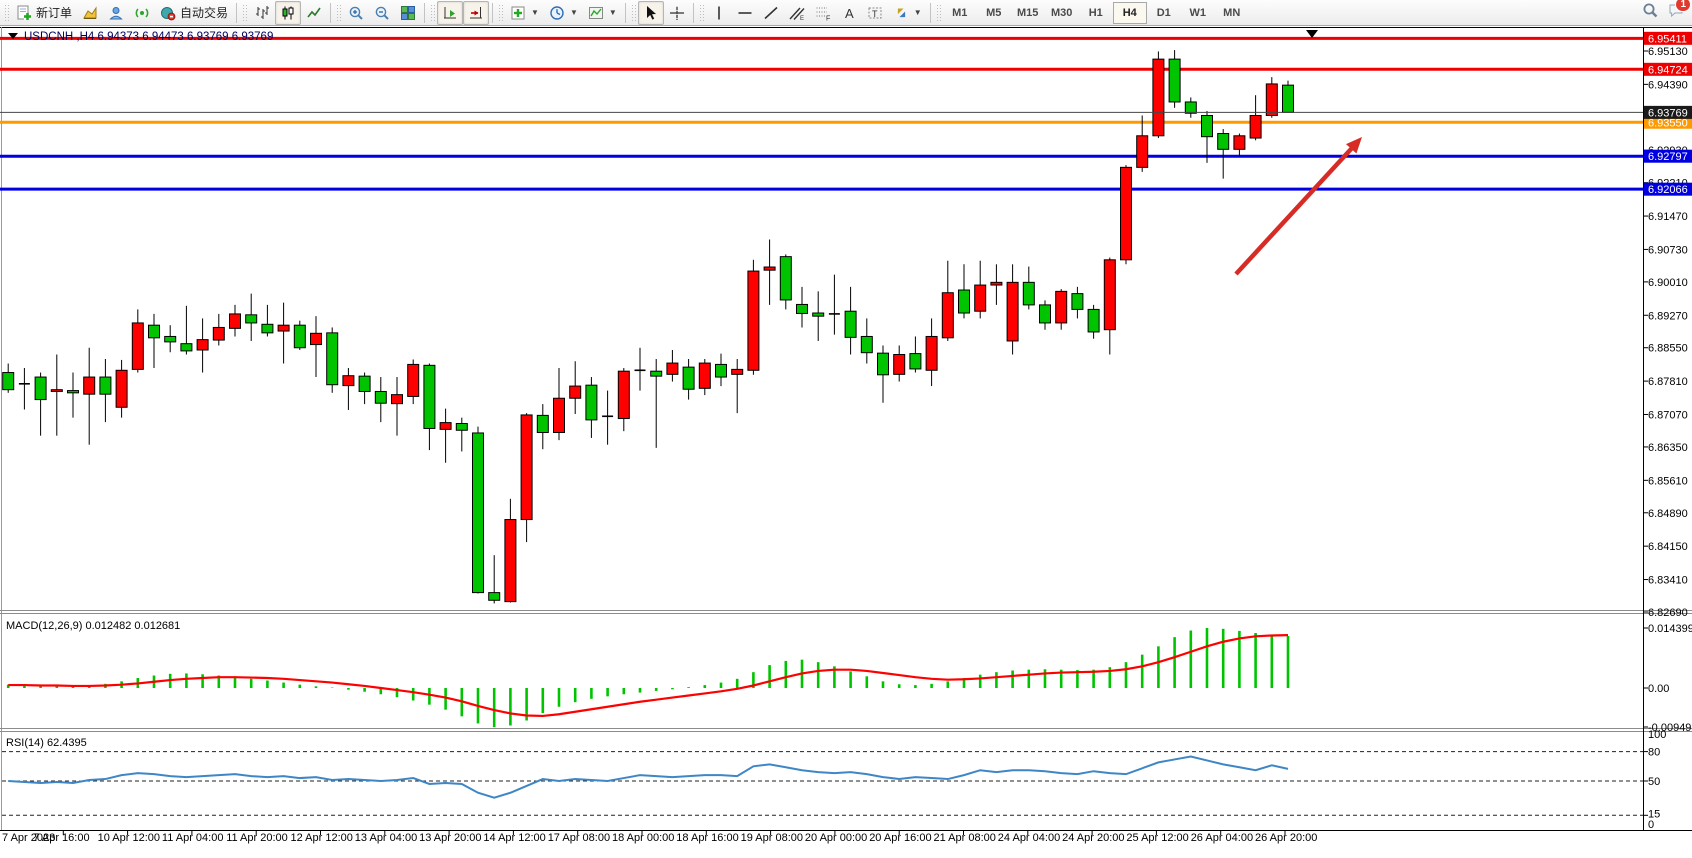 The height and width of the screenshot is (858, 1692). I want to click on vline-icon, so click(718, 12).